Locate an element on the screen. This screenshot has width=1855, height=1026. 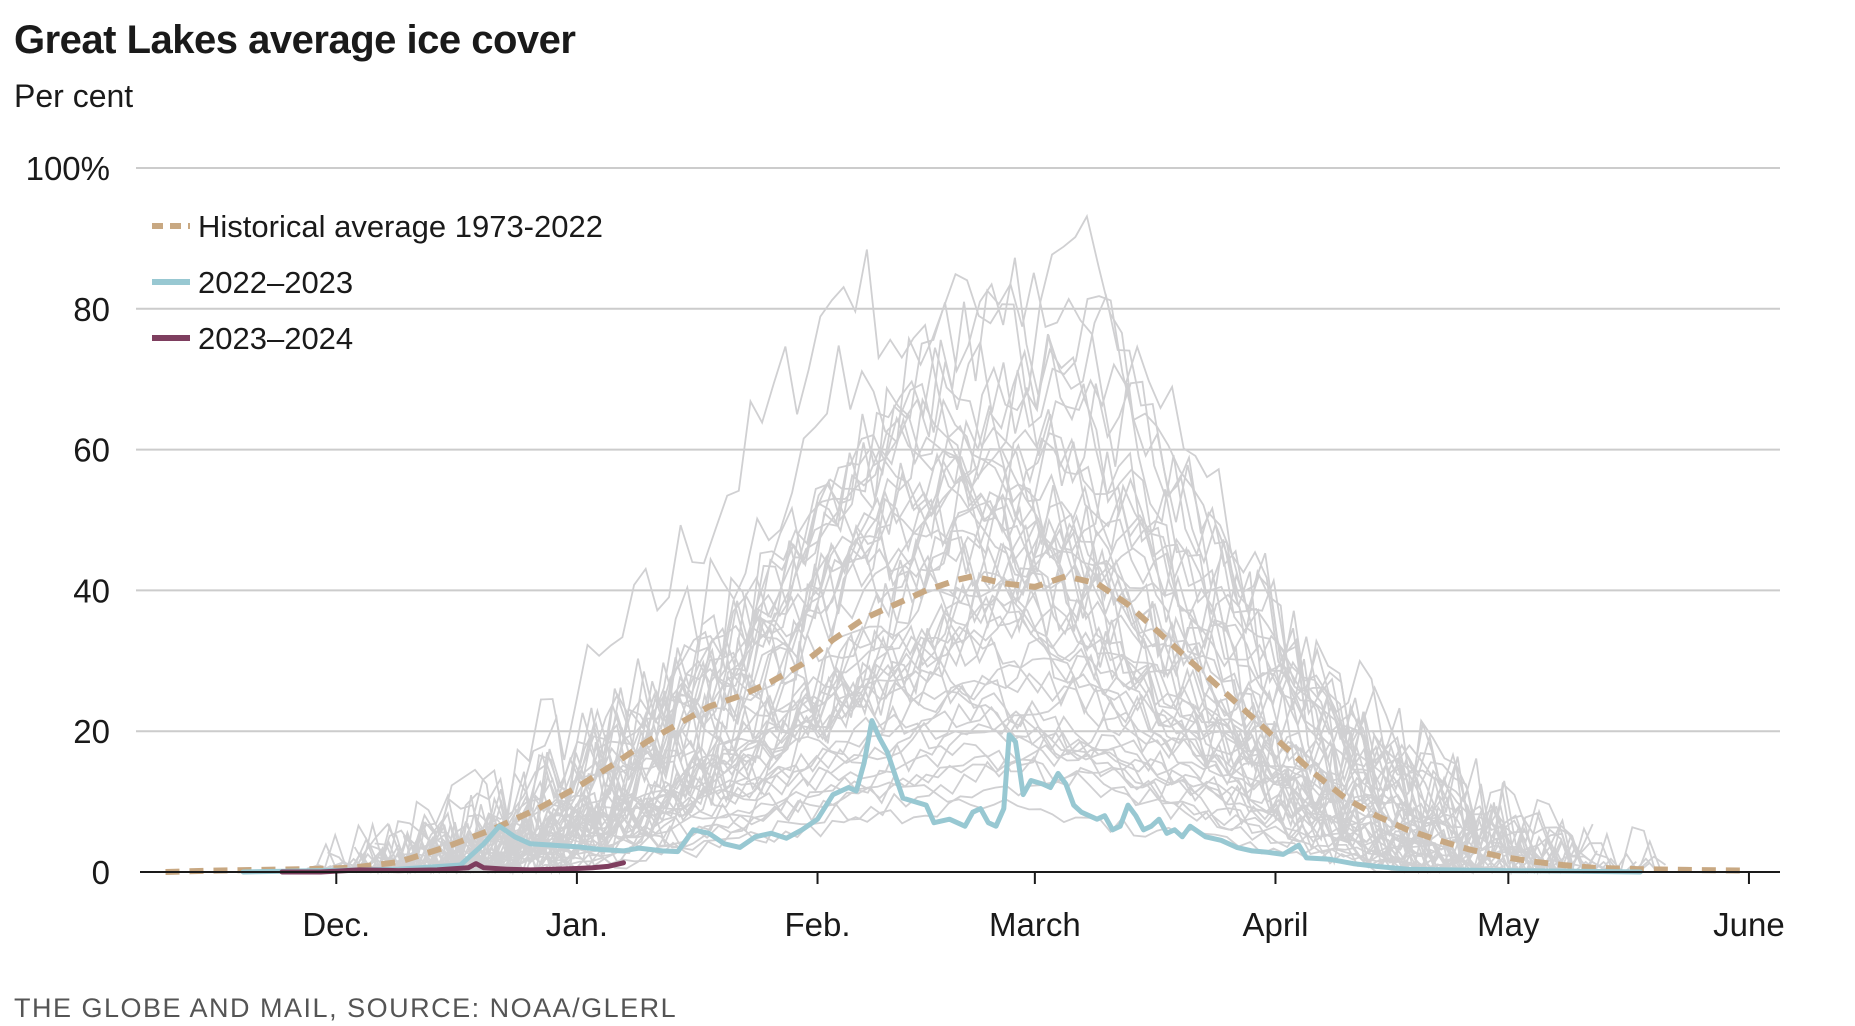
y-tick-label: 20 is located at coordinates (91, 731).